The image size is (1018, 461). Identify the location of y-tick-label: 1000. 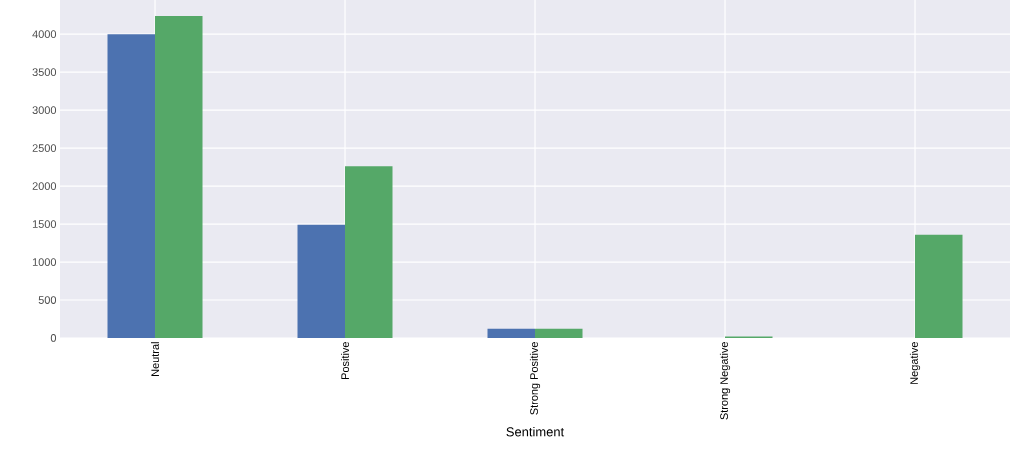
(44, 262).